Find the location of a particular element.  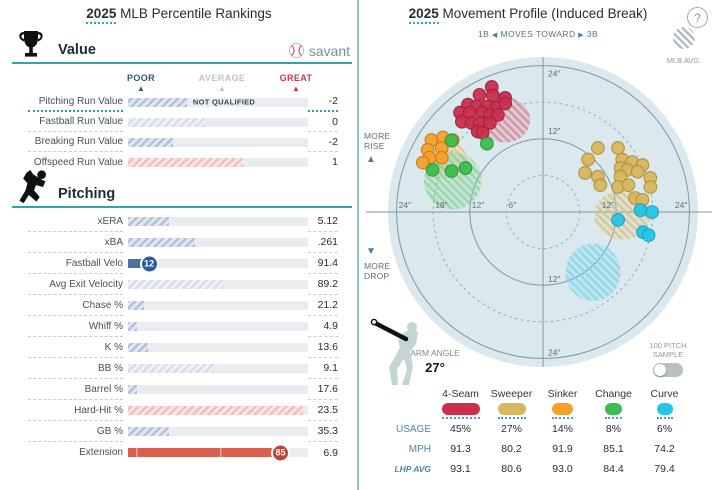

lhp_avg-value-Change: 84.4 is located at coordinates (613, 469).